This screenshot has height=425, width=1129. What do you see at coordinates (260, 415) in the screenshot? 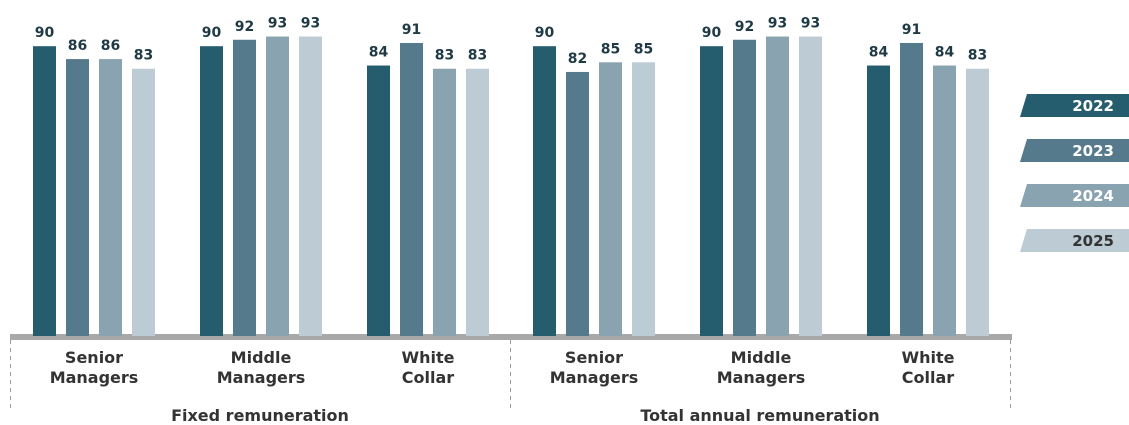
I see `group-label: Fixed remuneration` at bounding box center [260, 415].